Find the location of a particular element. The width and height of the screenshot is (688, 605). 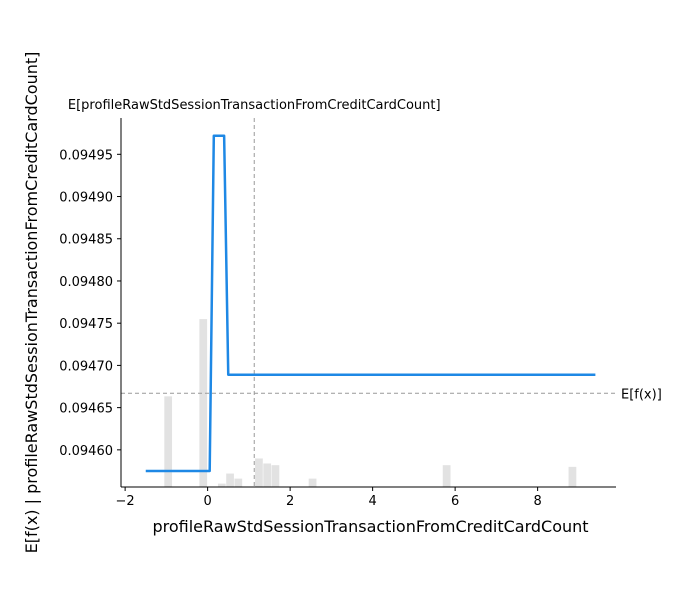

y-tick-label: 0.09490 is located at coordinates (86, 198).